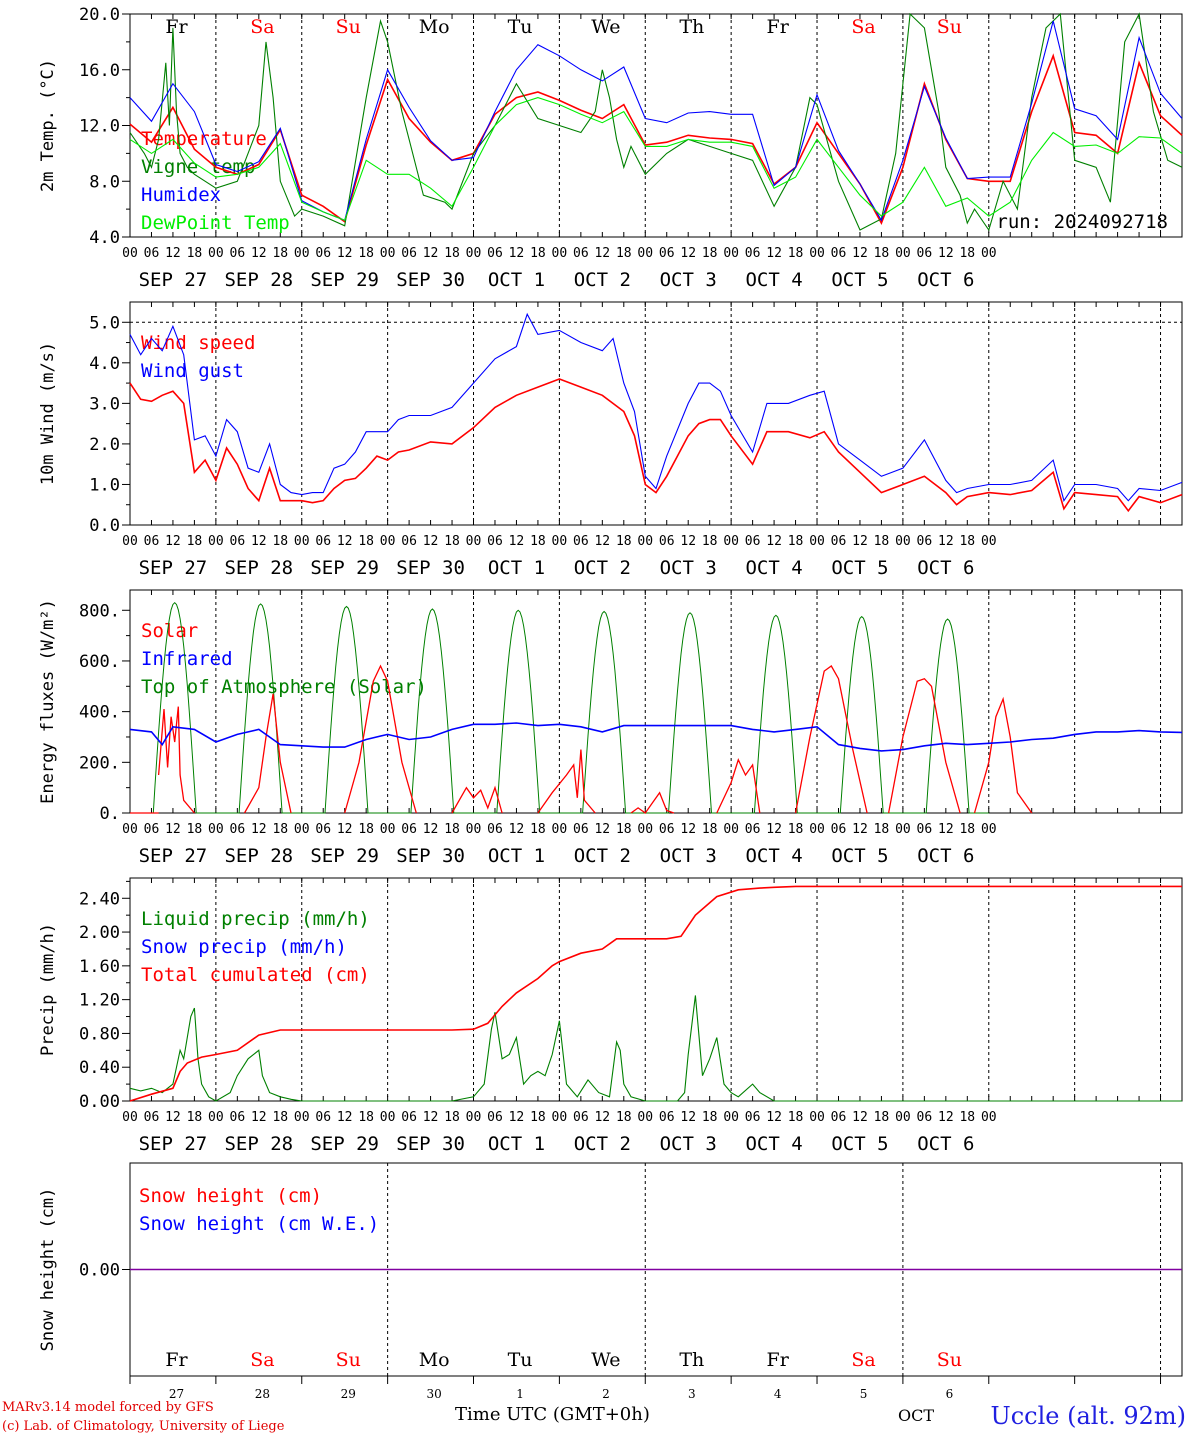  What do you see at coordinates (244, 947) in the screenshot?
I see `legend-entry: Snow precip (mm/h)` at bounding box center [244, 947].